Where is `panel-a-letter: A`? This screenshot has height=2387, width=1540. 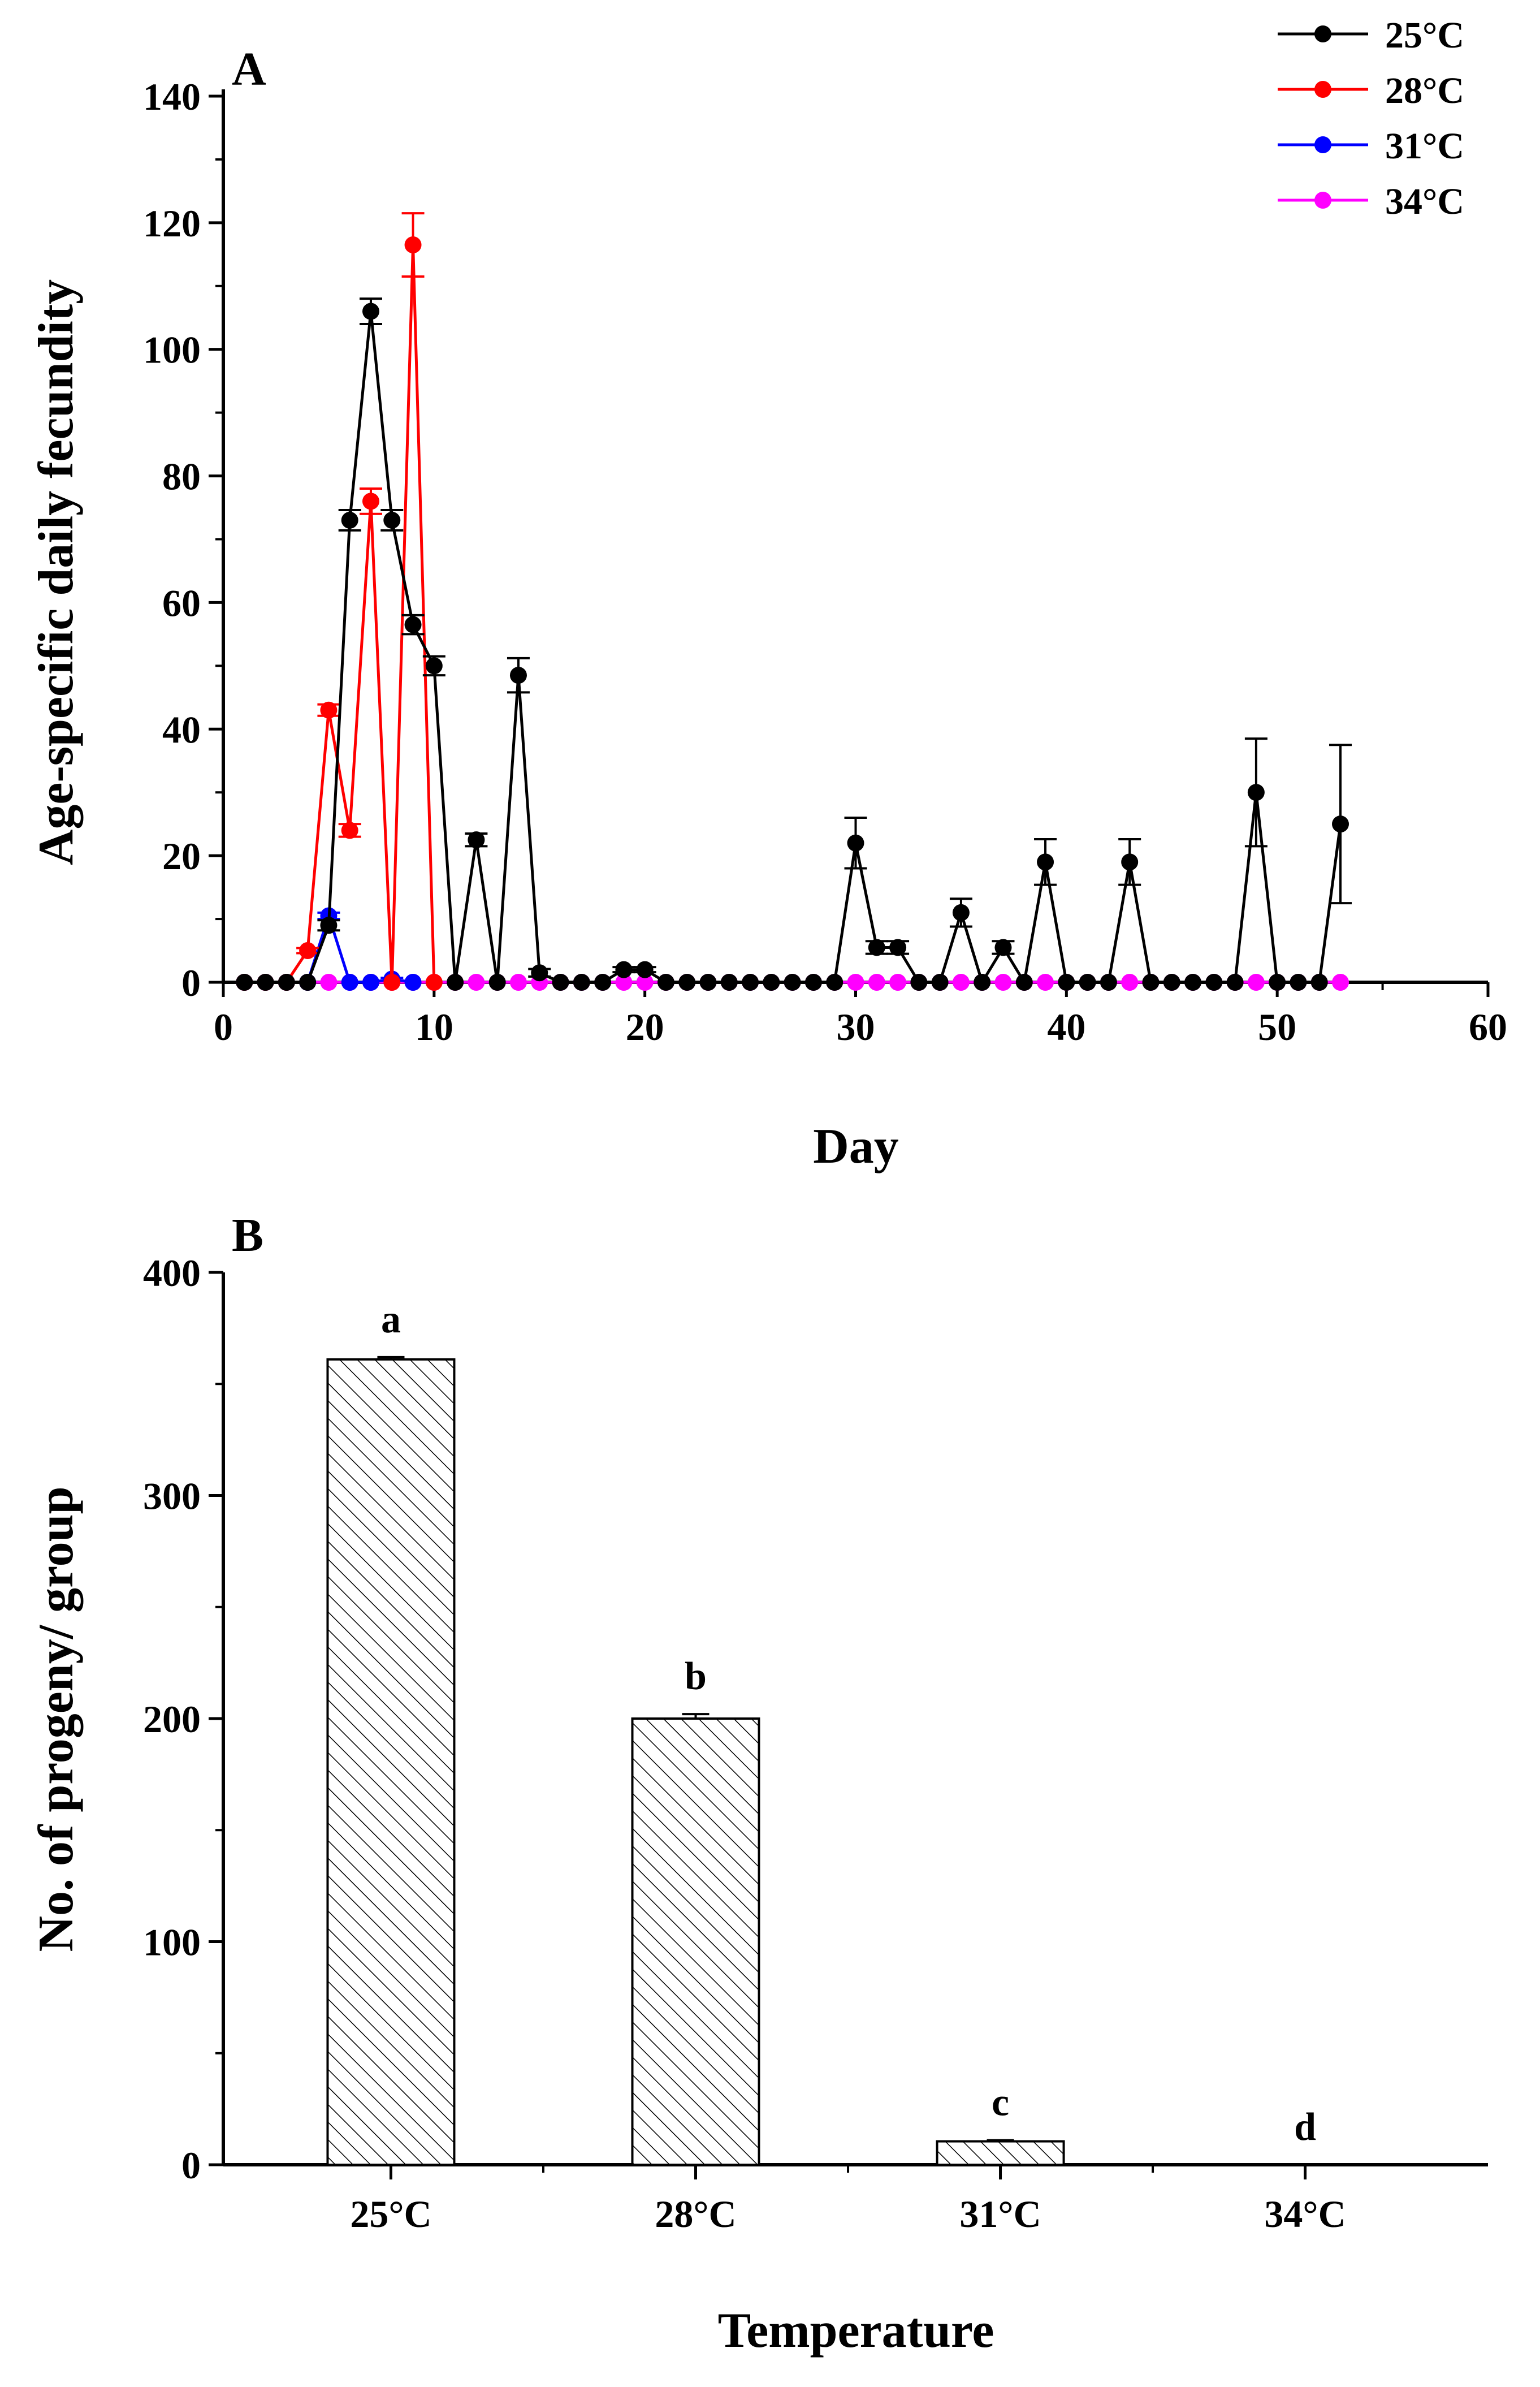
panel-a-letter: A is located at coordinates (249, 69).